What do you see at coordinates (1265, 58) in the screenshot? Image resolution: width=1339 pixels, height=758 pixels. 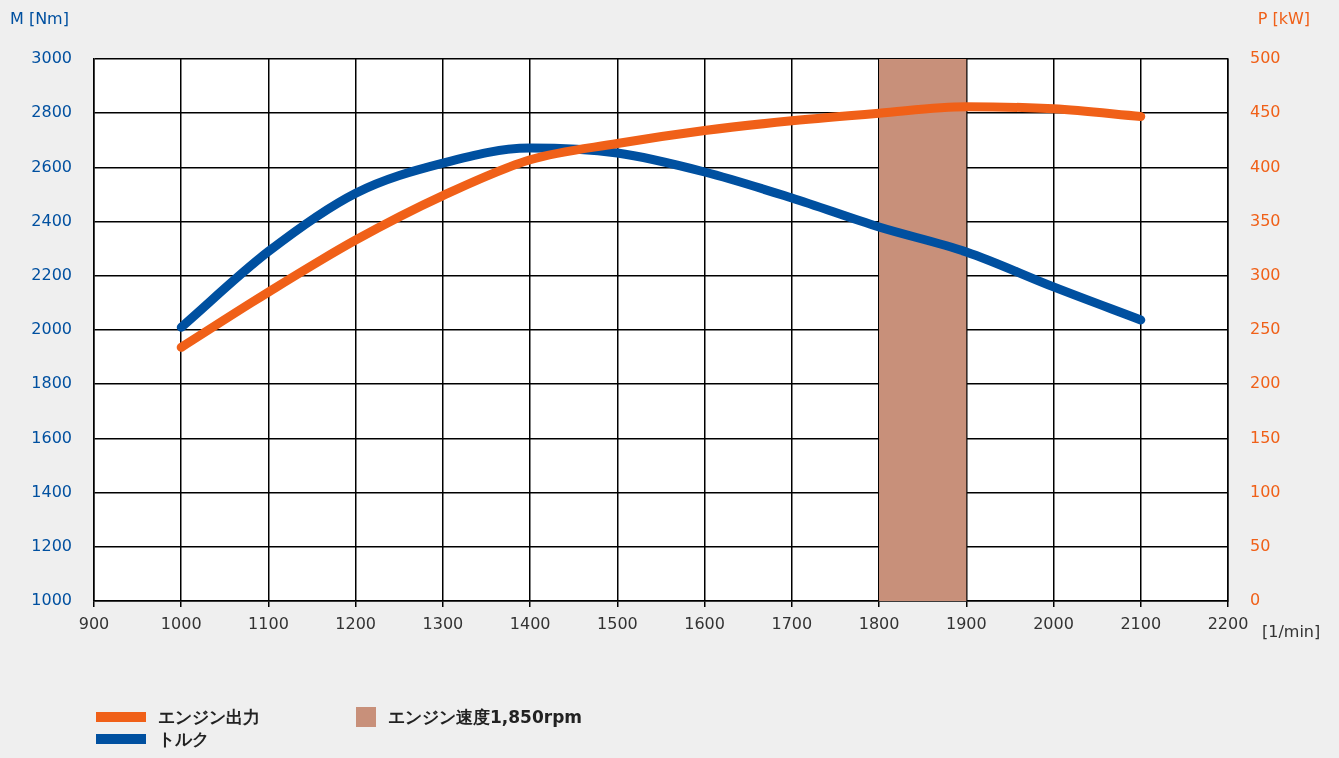 I see `y2-tick-label: 500` at bounding box center [1265, 58].